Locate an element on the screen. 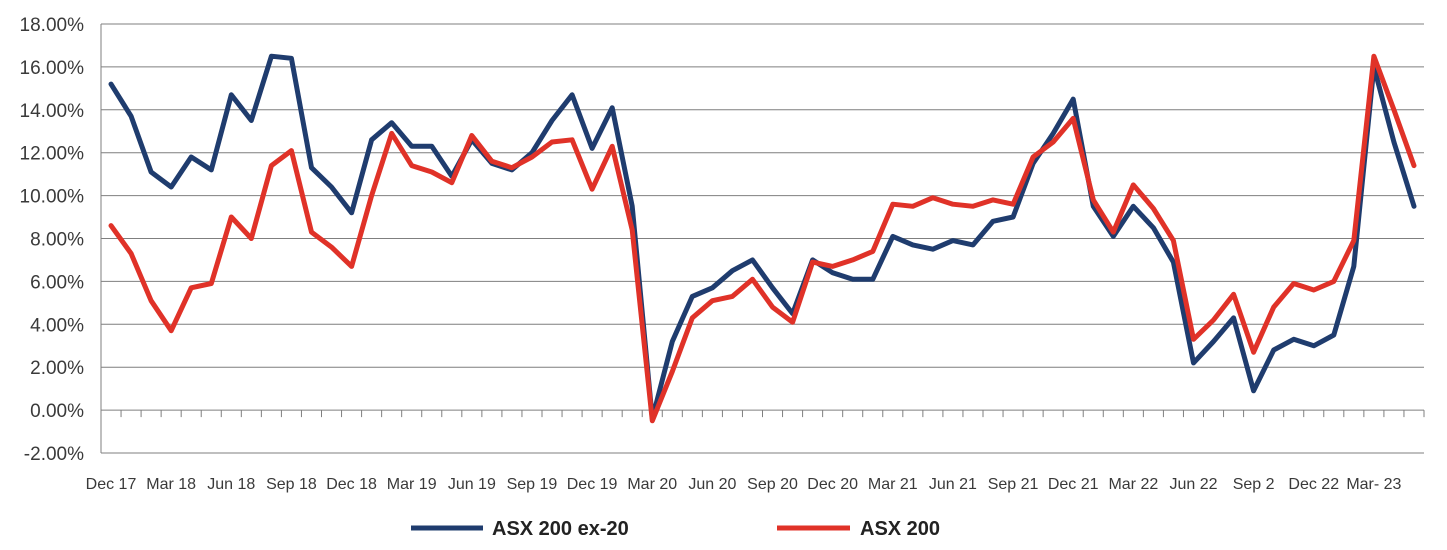 Image resolution: width=1447 pixels, height=550 pixels. y-tick-label: -2.00% is located at coordinates (54, 454).